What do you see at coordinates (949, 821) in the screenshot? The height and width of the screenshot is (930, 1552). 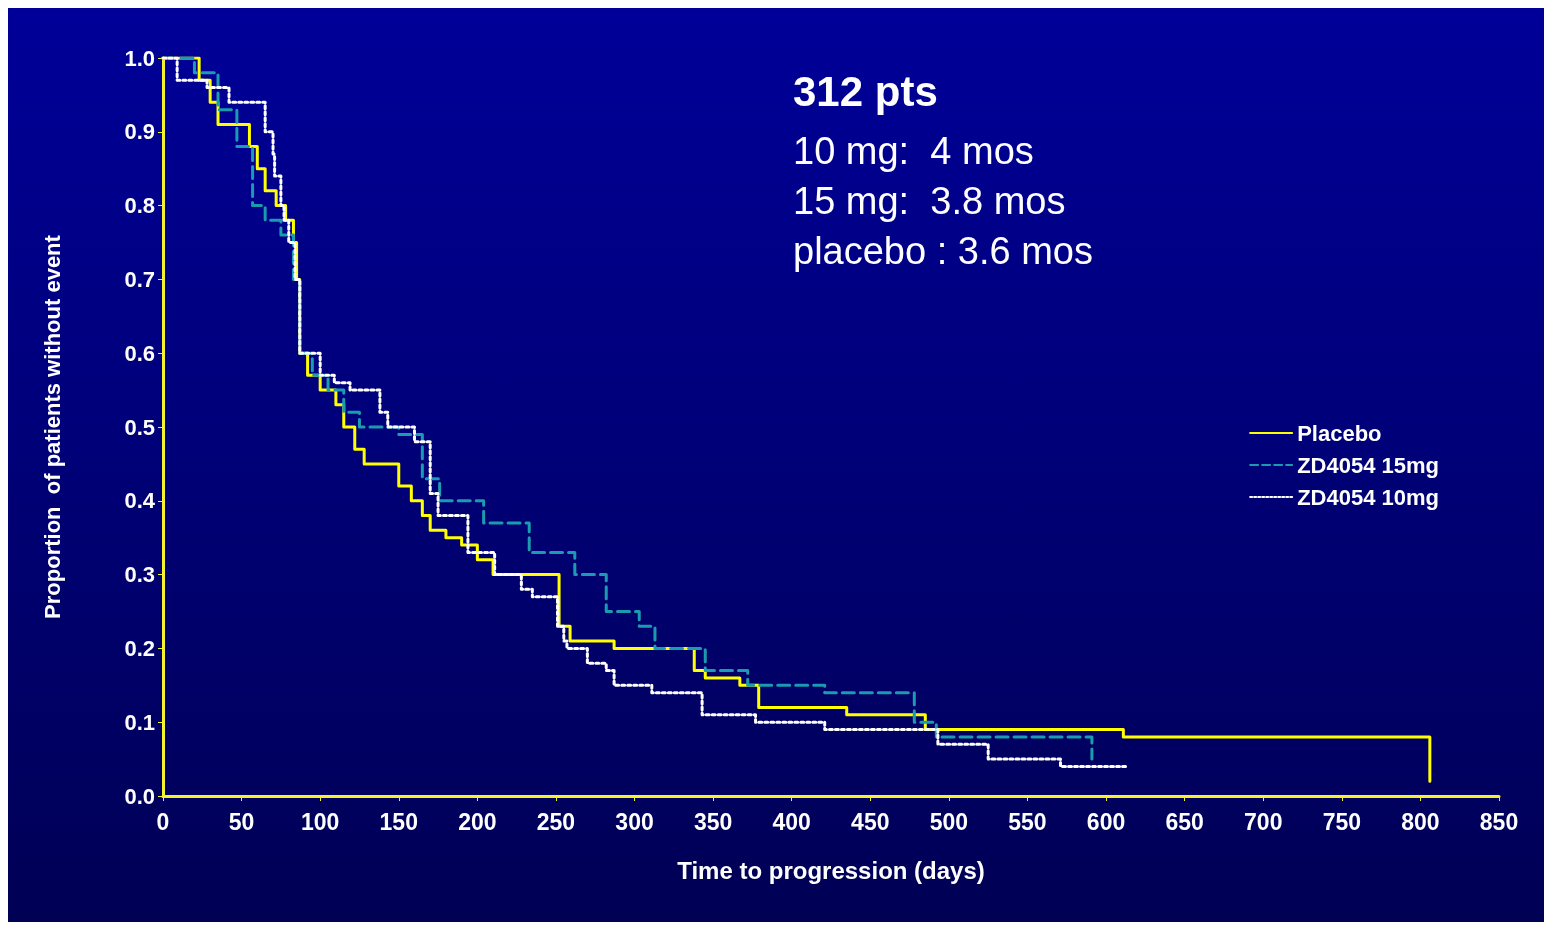 I see `x-tick-label: 500` at bounding box center [949, 821].